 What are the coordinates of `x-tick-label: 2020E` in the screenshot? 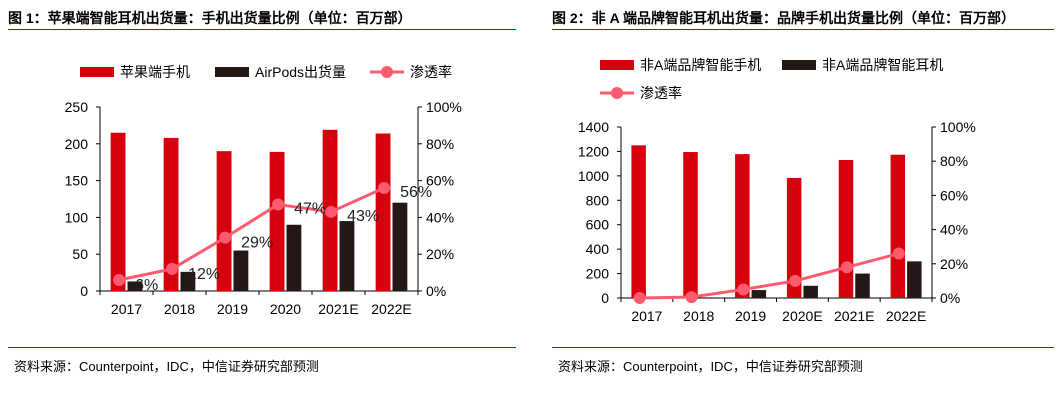 It's located at (802, 316).